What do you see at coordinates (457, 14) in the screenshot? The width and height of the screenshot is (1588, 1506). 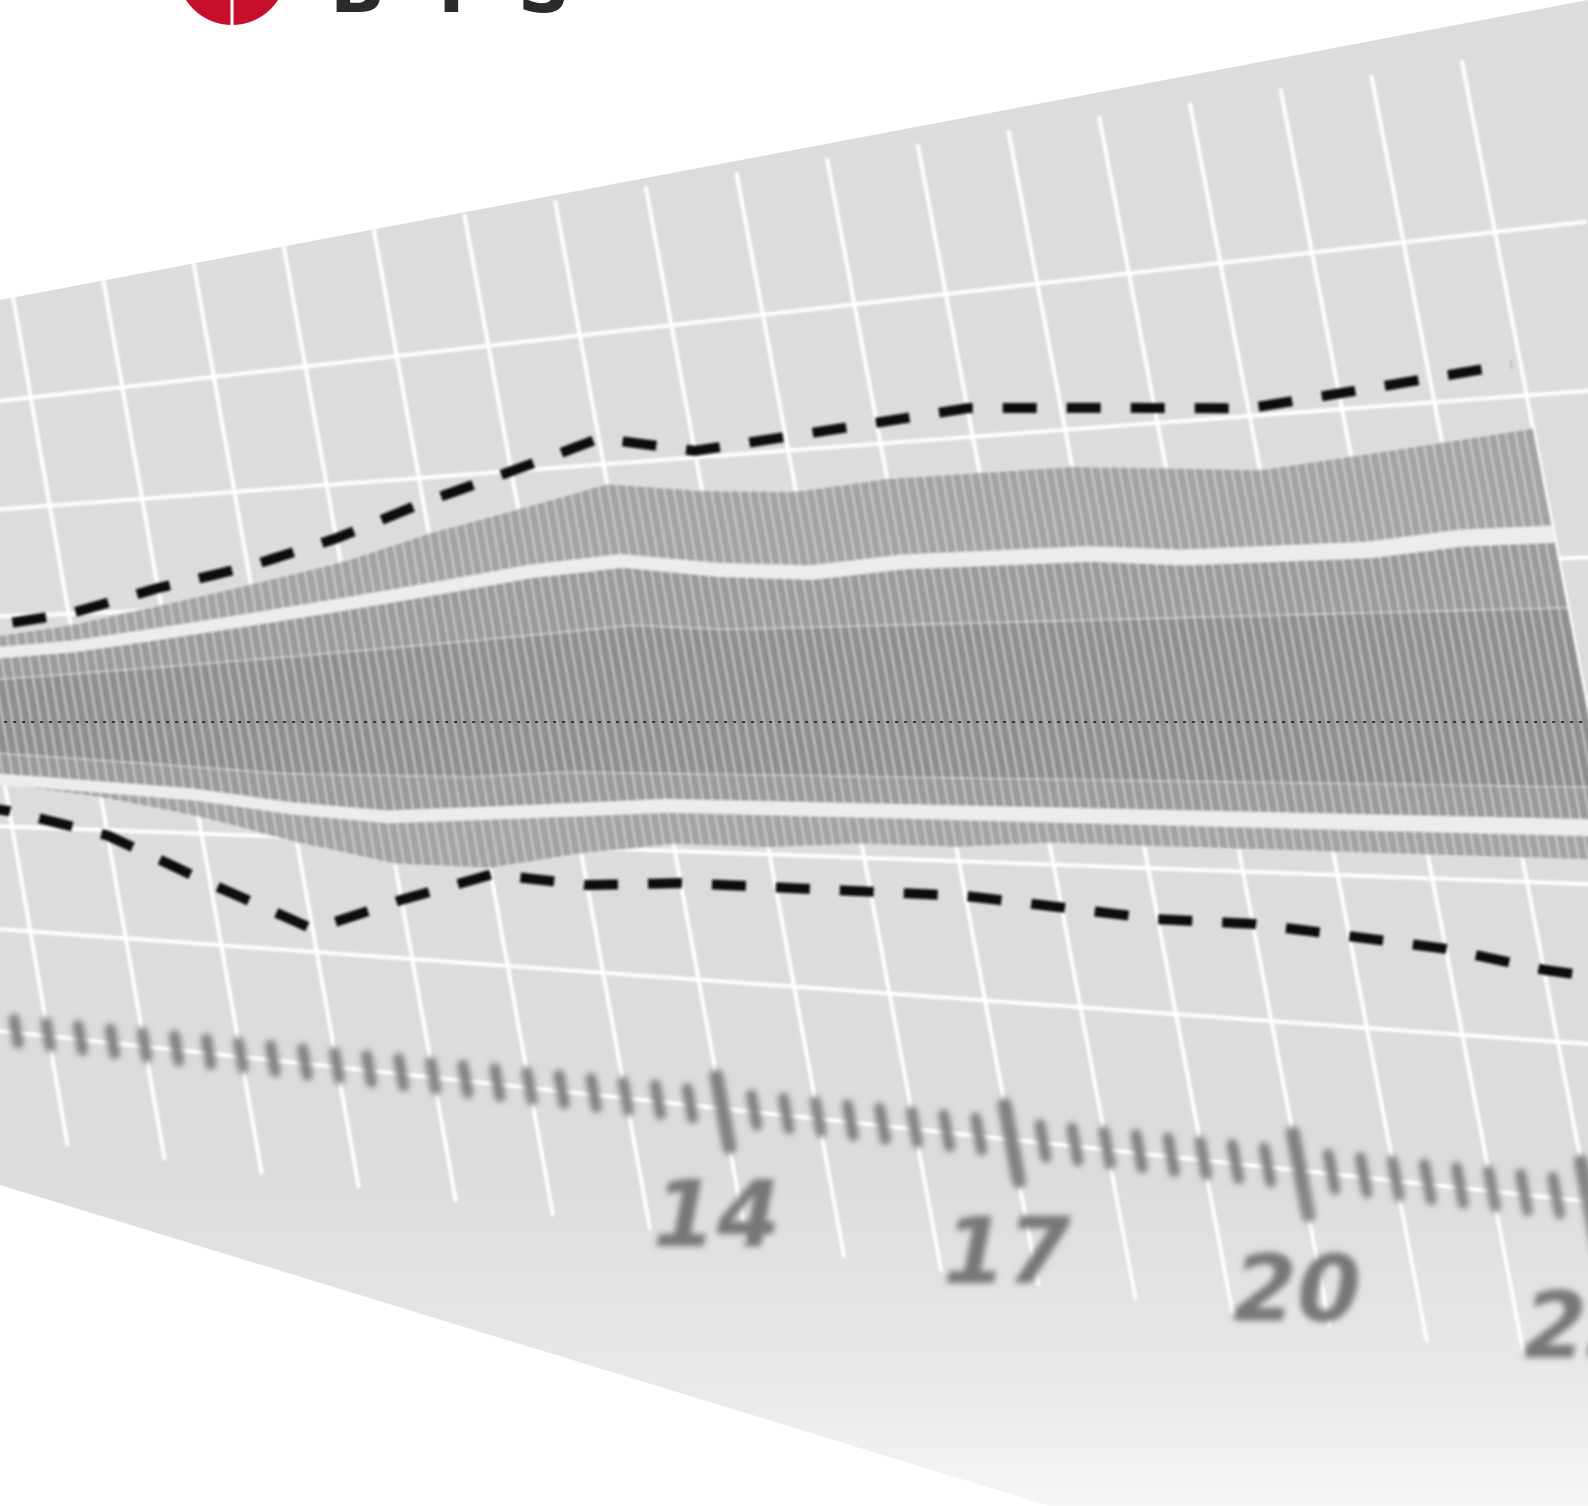 I see `logo-text: B I S` at bounding box center [457, 14].